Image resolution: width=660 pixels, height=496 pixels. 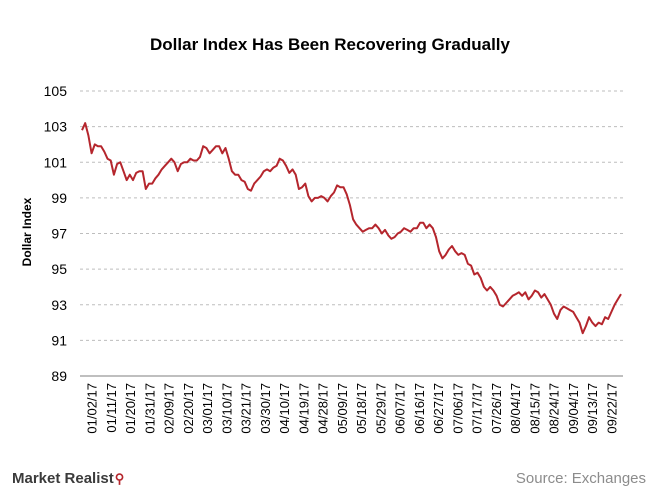 What do you see at coordinates (149, 408) in the screenshot?
I see `x-tick-label: 01/31/17` at bounding box center [149, 408].